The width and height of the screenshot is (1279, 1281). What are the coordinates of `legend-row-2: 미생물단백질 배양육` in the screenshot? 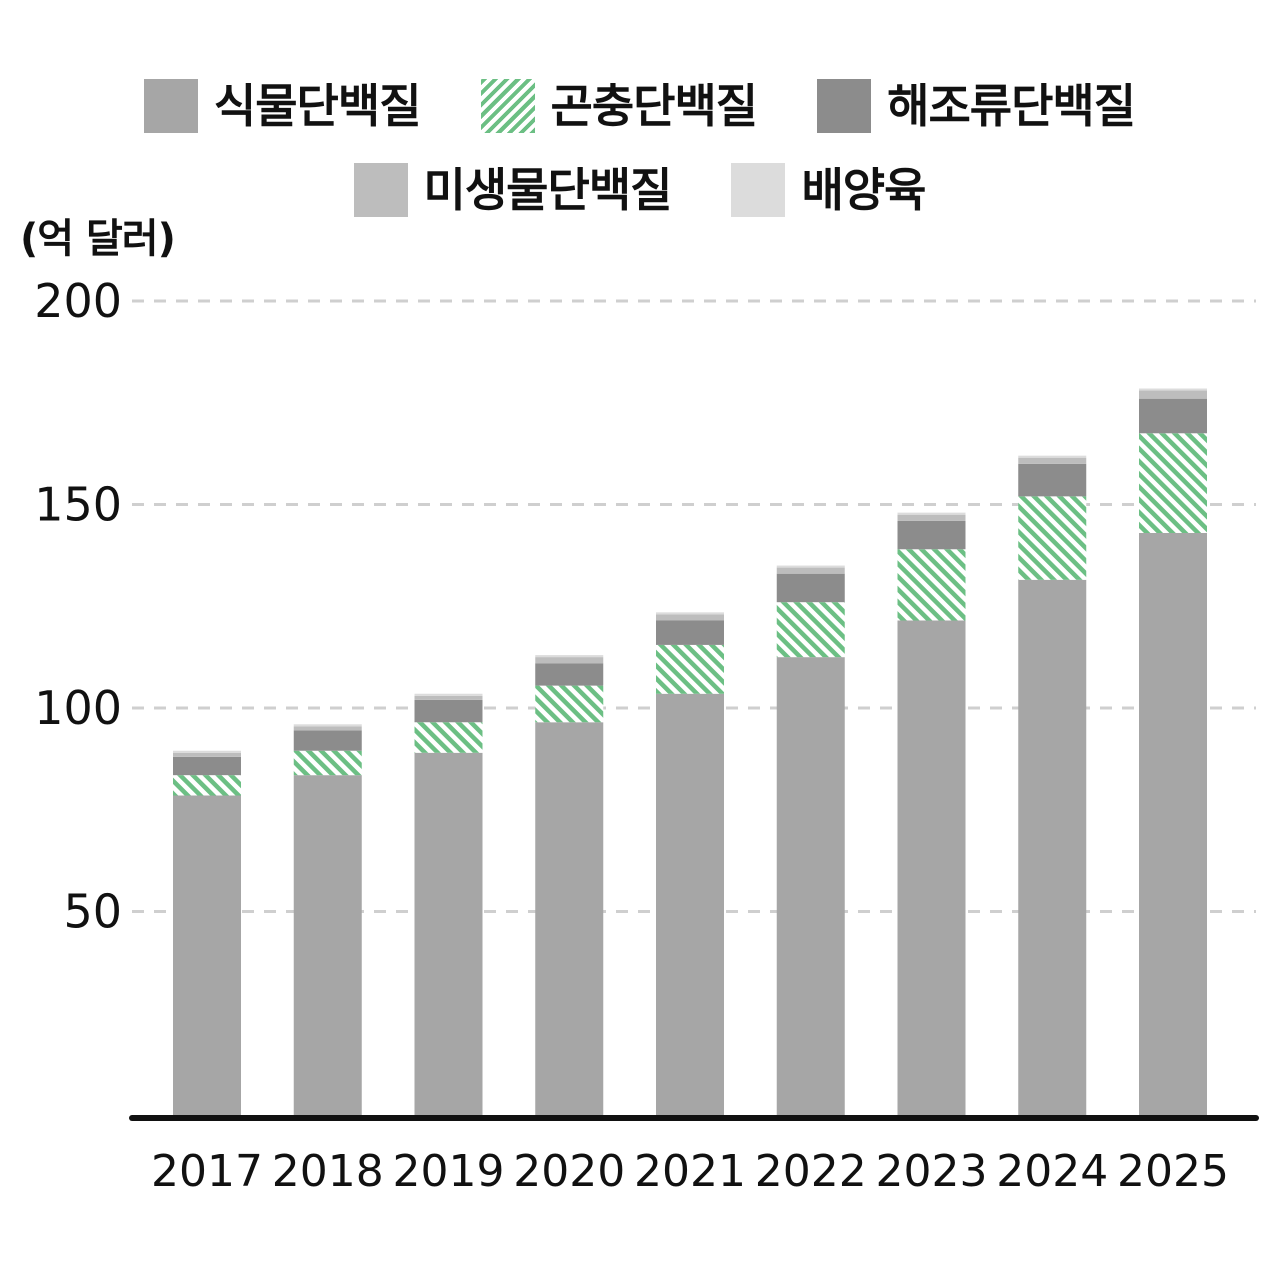 It's located at (639, 190).